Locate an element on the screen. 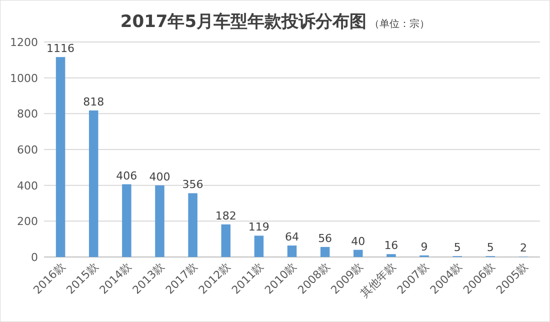  y-tick-label: 600 is located at coordinates (27, 150).